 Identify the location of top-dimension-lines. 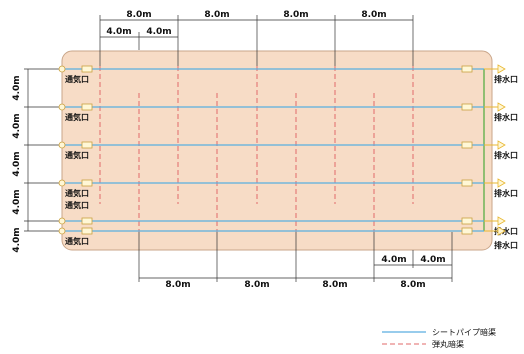
(256, 42).